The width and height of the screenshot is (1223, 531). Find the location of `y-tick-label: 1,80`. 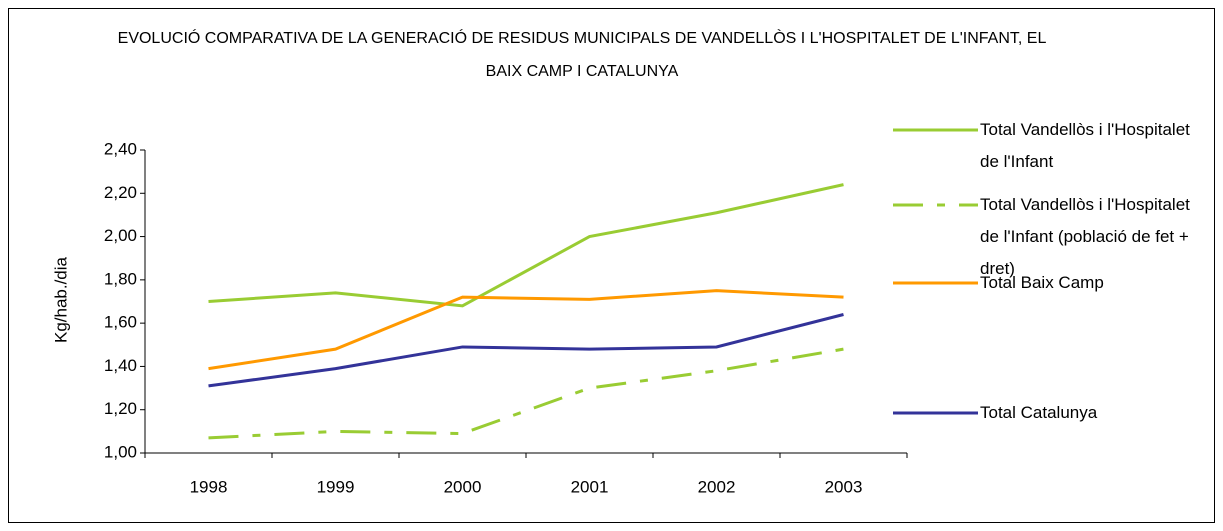

y-tick-label: 1,80 is located at coordinates (120, 278).